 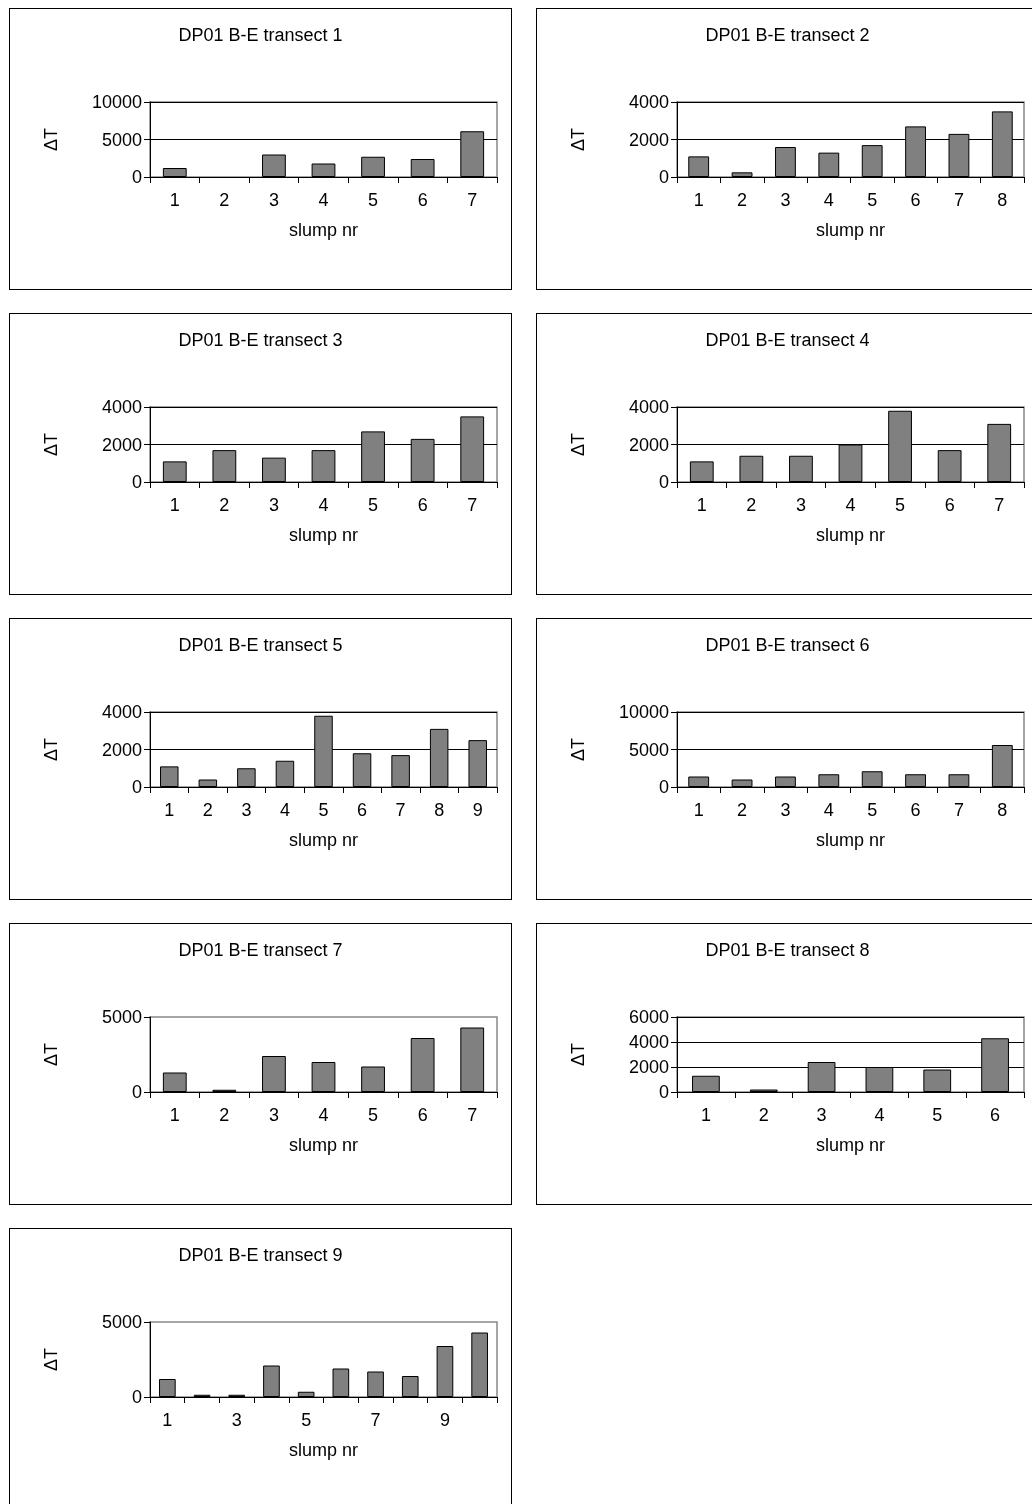 I want to click on y-tick-label: 5000, so click(x=648, y=749).